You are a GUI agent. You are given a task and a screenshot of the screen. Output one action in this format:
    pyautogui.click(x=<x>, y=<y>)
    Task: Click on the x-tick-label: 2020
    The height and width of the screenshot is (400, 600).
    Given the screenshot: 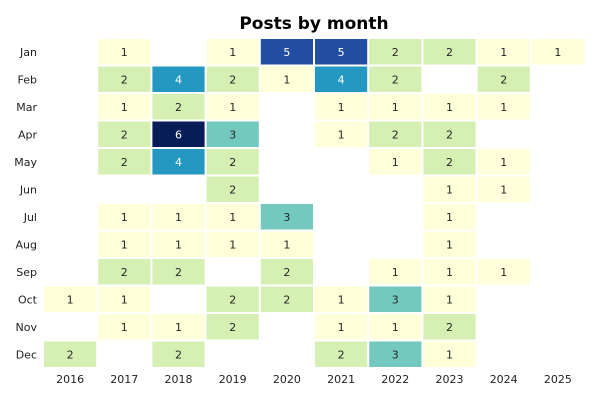 What is the action you would take?
    pyautogui.click(x=287, y=379)
    